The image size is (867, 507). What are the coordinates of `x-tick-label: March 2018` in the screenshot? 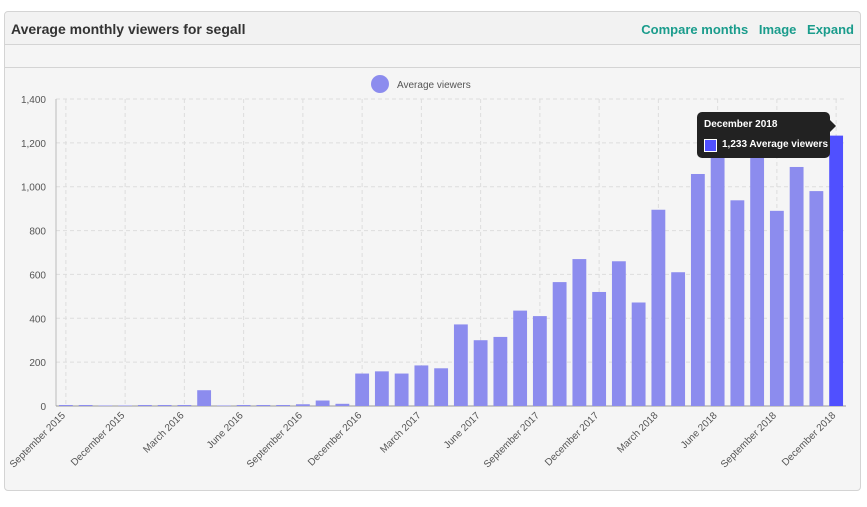 It's located at (637, 432).